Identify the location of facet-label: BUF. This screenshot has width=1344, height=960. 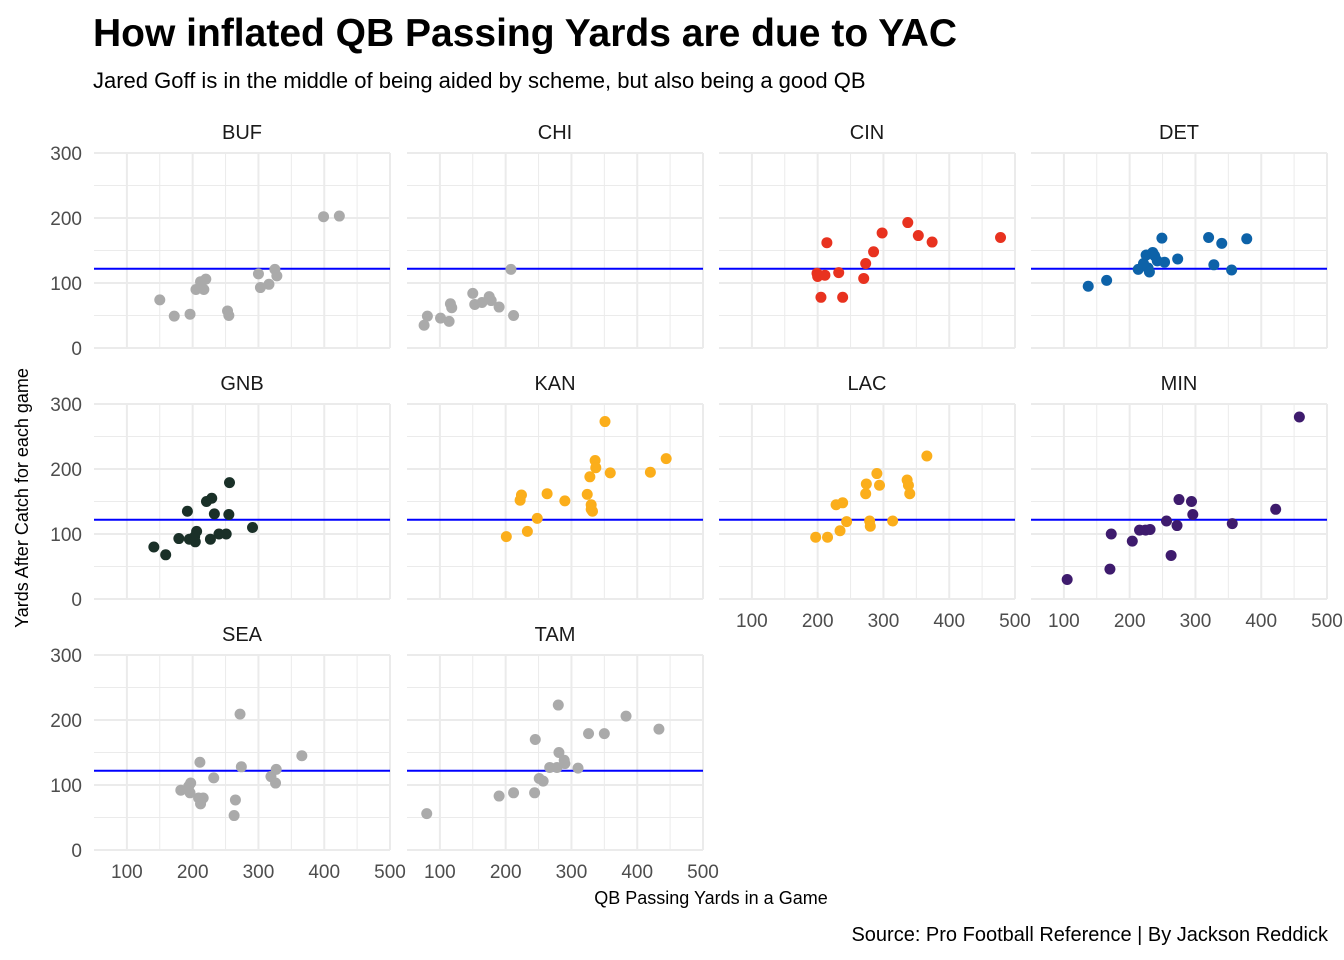
(242, 133).